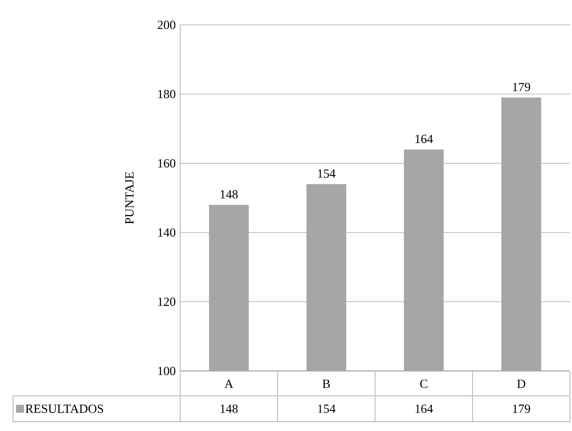 The width and height of the screenshot is (572, 431). I want to click on x-tick-label: B, so click(326, 384).